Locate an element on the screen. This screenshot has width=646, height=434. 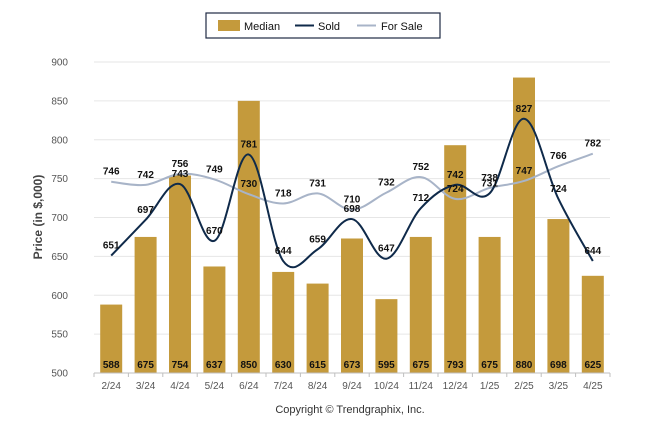
x-tick-label: 5/24 is located at coordinates (215, 386).